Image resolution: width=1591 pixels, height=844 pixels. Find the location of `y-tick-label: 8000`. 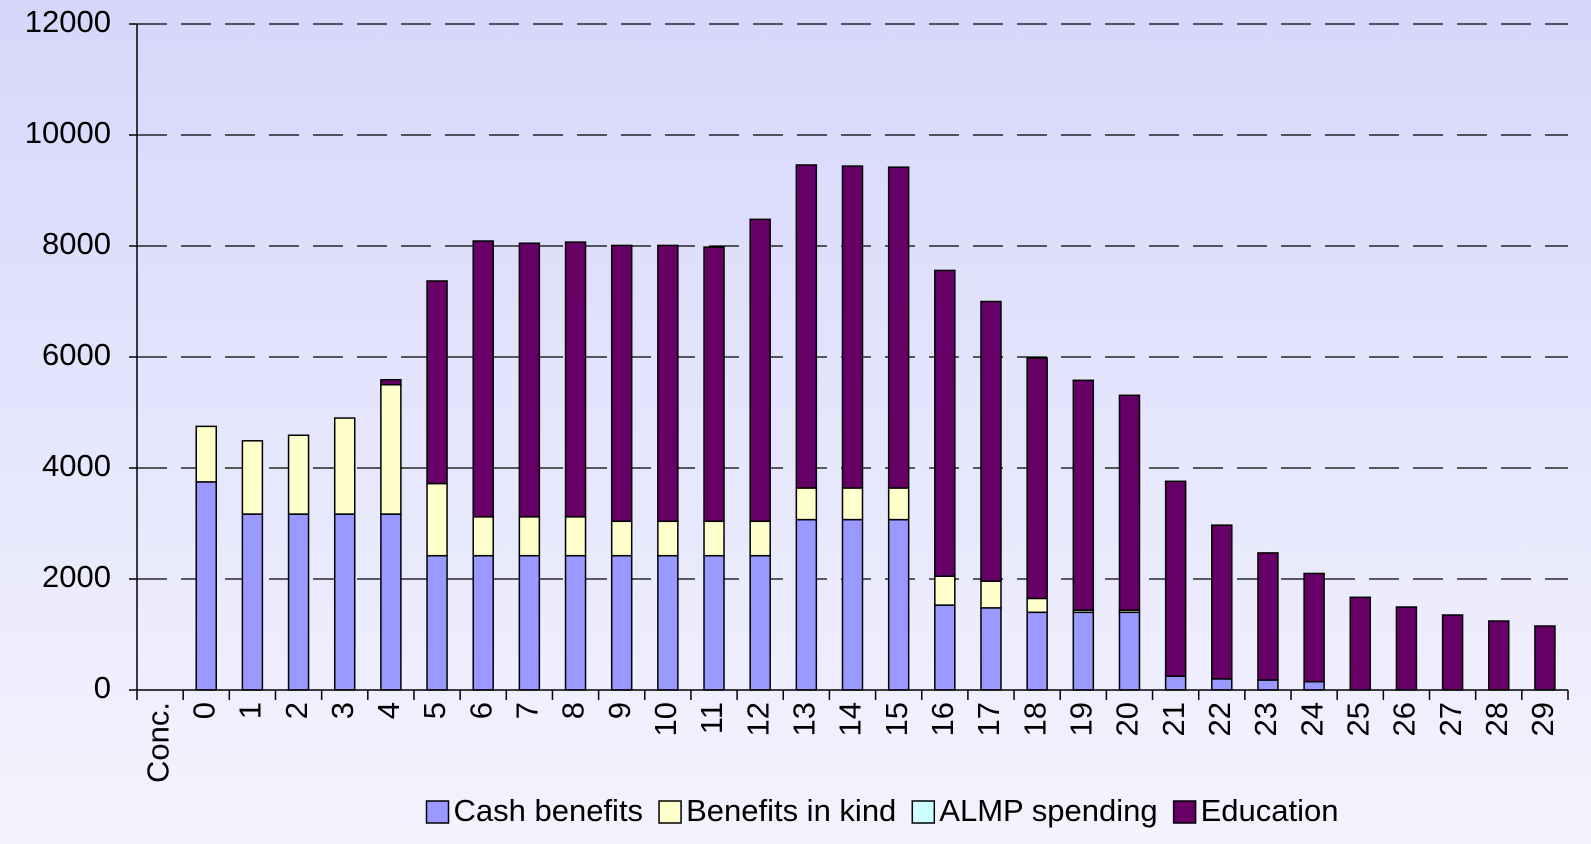

y-tick-label: 8000 is located at coordinates (76, 243).